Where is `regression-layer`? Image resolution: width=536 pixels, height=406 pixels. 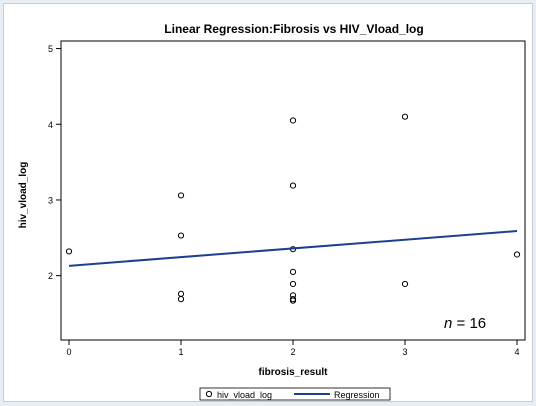
regression-layer is located at coordinates (293, 248).